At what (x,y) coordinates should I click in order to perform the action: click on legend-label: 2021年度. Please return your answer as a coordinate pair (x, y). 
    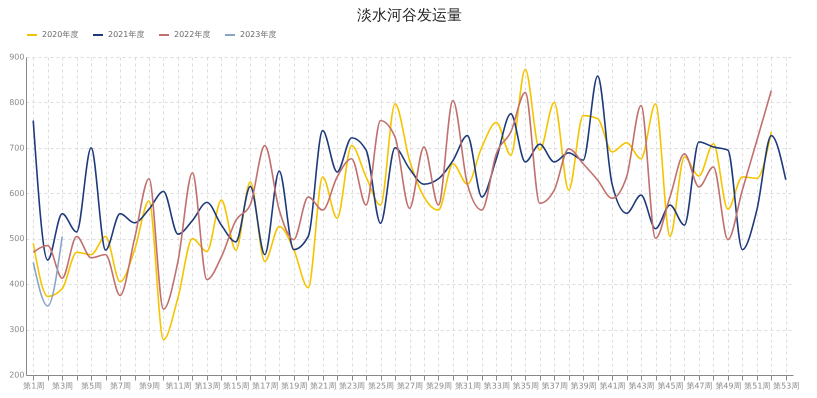
    Looking at the image, I should click on (126, 34).